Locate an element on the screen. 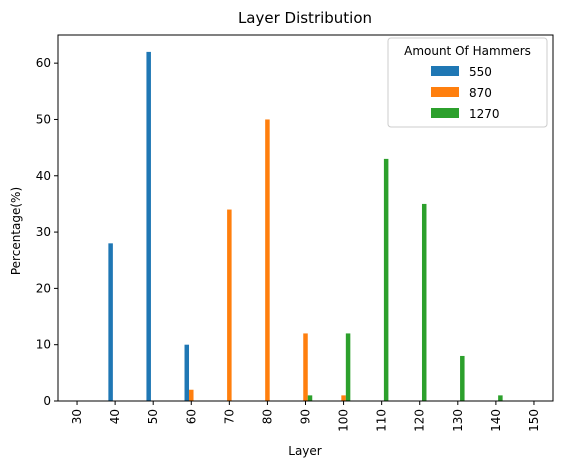 The height and width of the screenshot is (467, 562). legend-label-870: 870 is located at coordinates (480, 93).